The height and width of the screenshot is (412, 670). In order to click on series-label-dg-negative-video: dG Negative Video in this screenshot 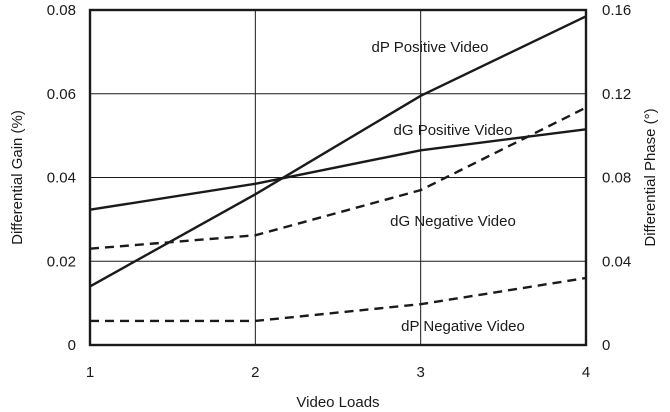, I will do `click(453, 221)`.